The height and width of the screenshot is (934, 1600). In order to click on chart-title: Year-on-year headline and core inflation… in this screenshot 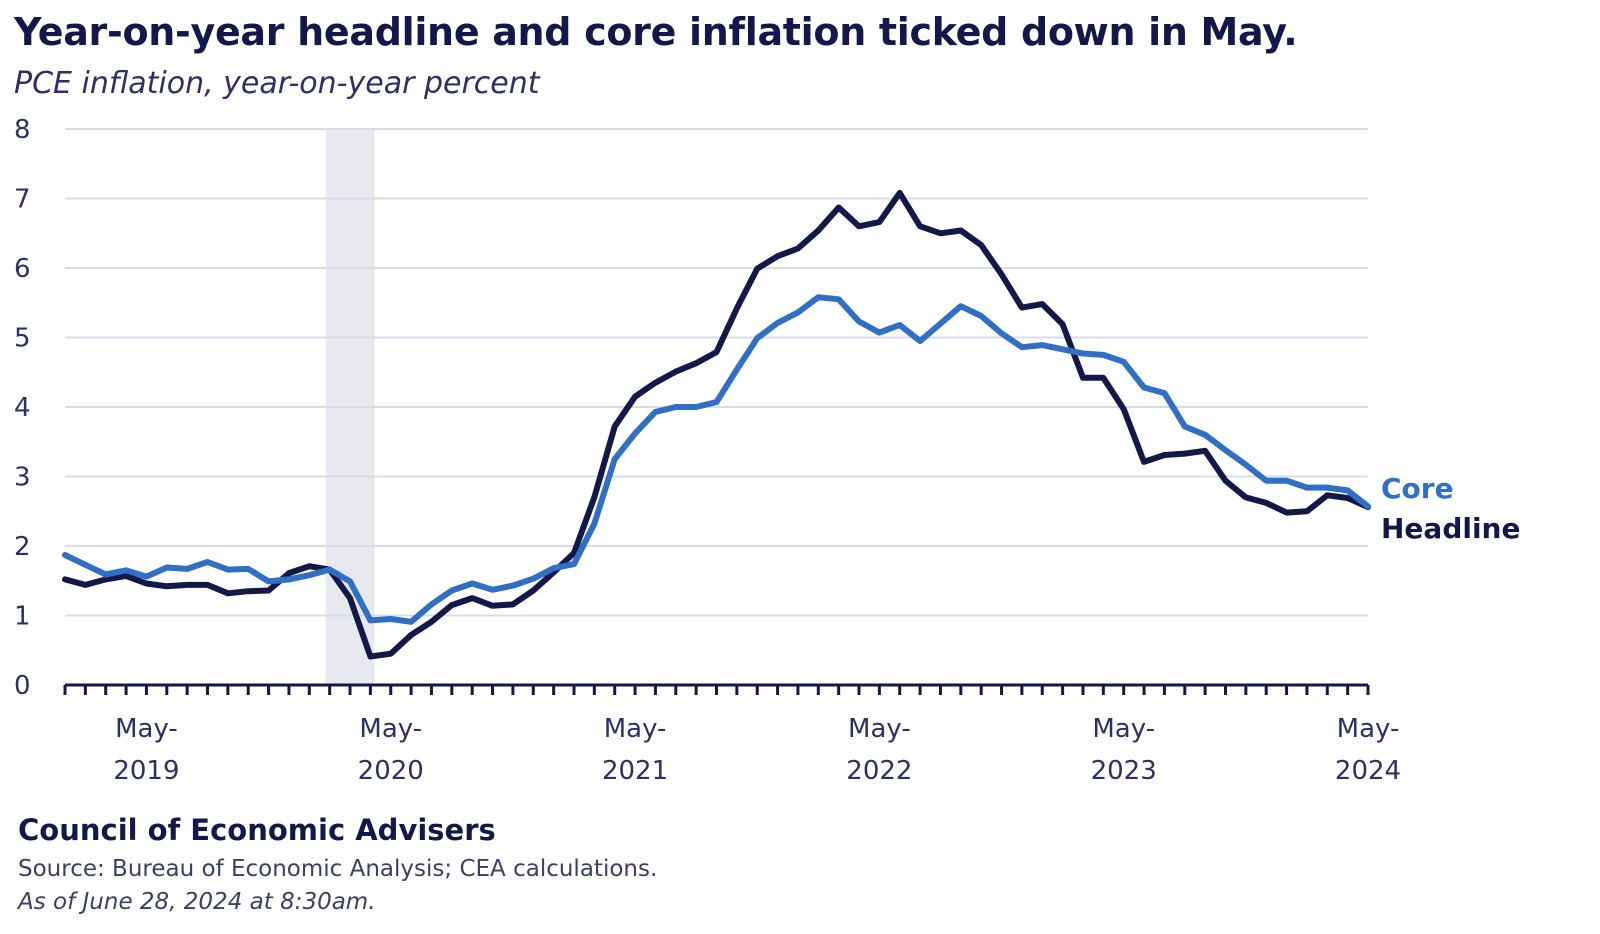, I will do `click(656, 32)`.